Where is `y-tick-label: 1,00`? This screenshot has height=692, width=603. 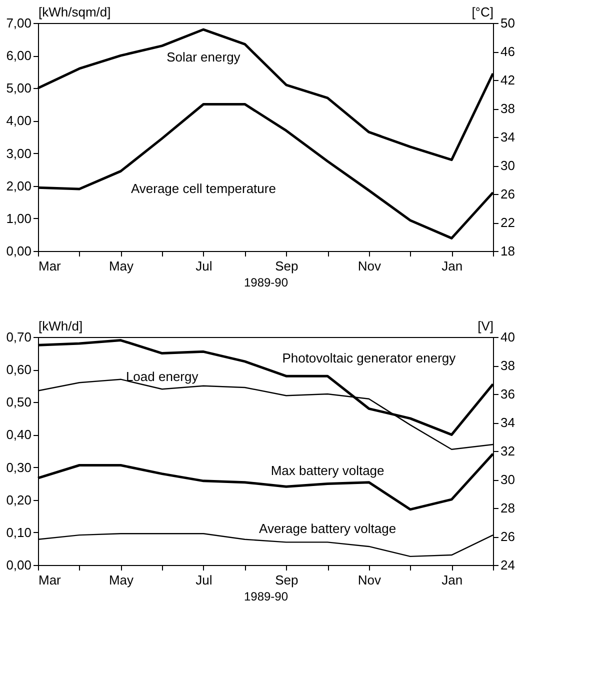 y-tick-label: 1,00 is located at coordinates (19, 218).